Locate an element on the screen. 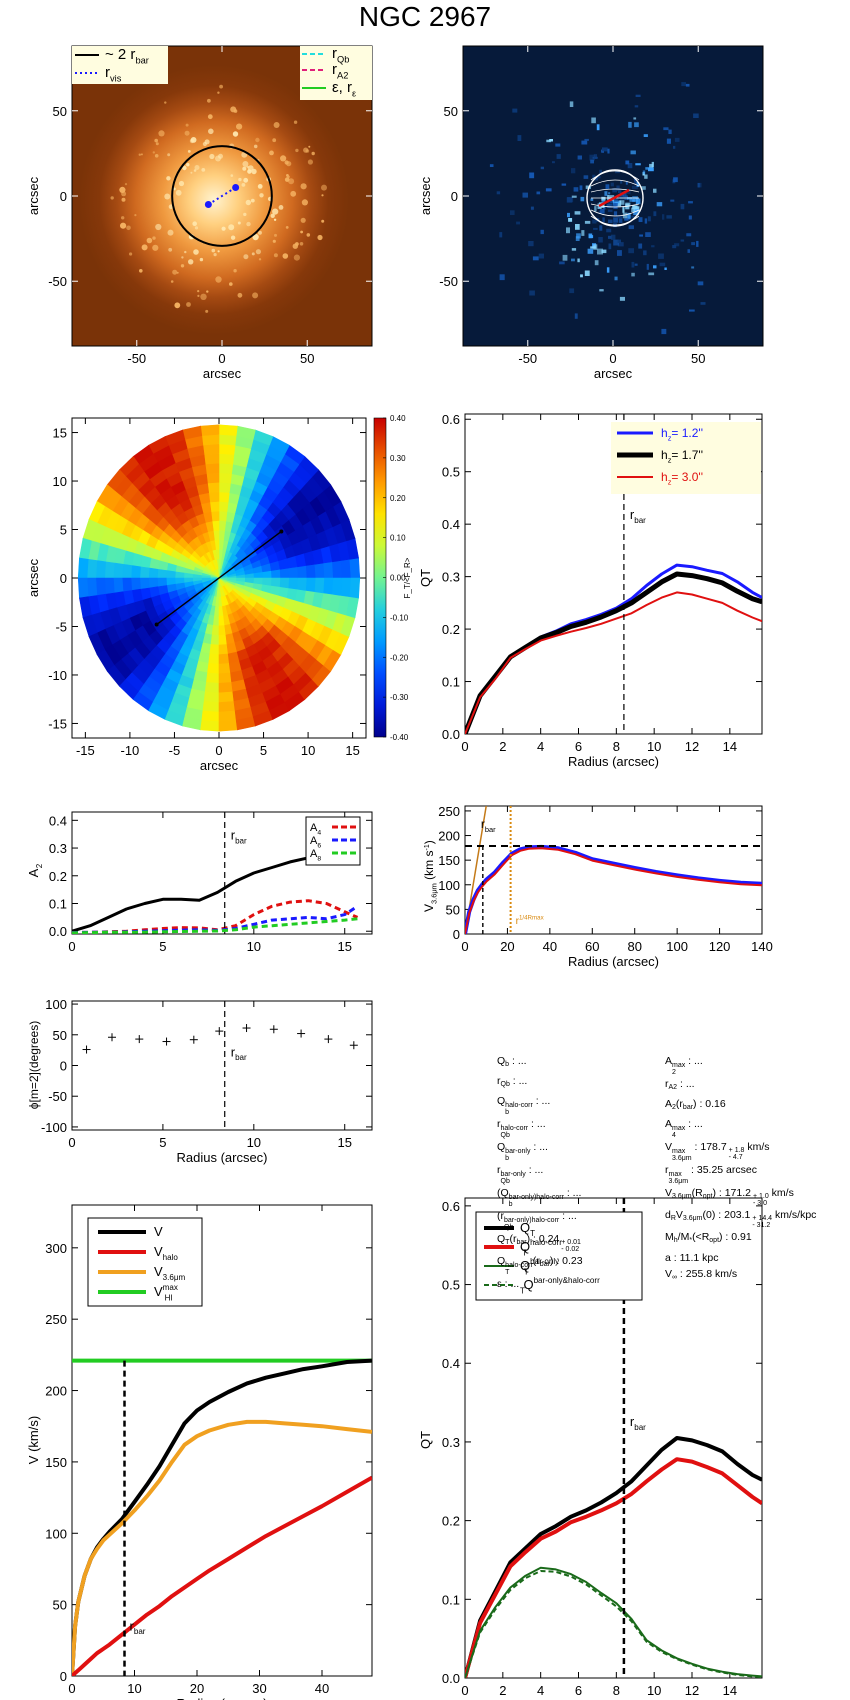  bar-endpoint is located at coordinates (281, 531).